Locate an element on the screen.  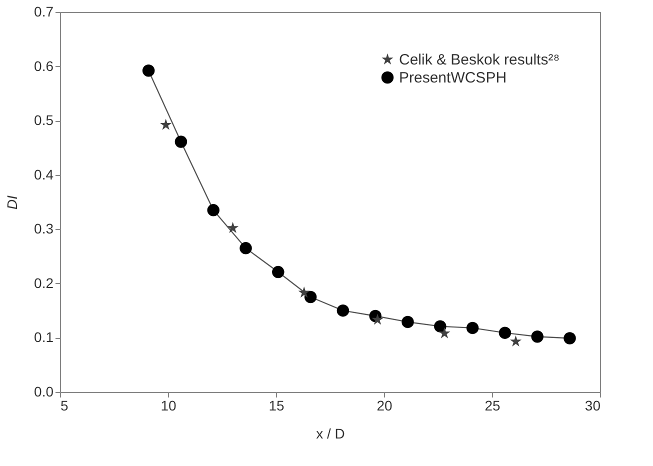
x-tick-label: 15 is located at coordinates (276, 406).